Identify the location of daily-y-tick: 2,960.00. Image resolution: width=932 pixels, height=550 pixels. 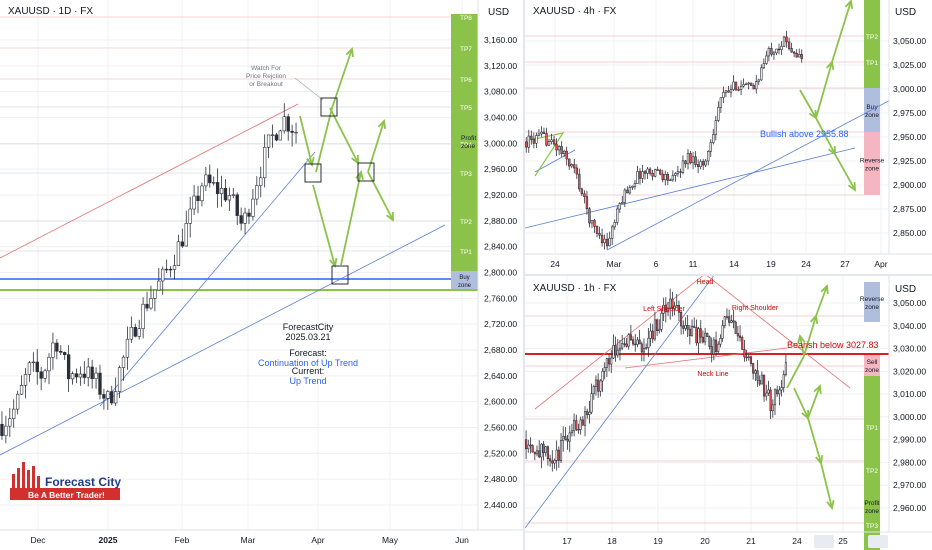
(500, 169).